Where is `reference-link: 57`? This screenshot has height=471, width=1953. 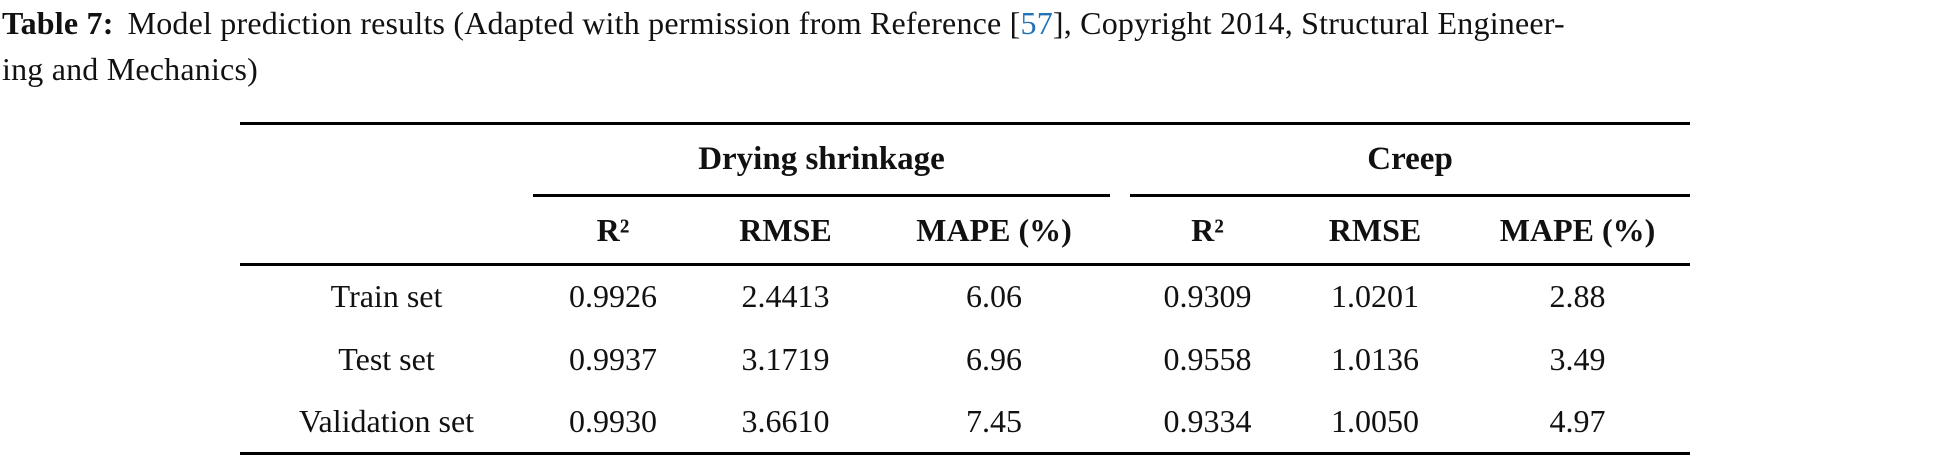 reference-link: 57 is located at coordinates (1036, 23).